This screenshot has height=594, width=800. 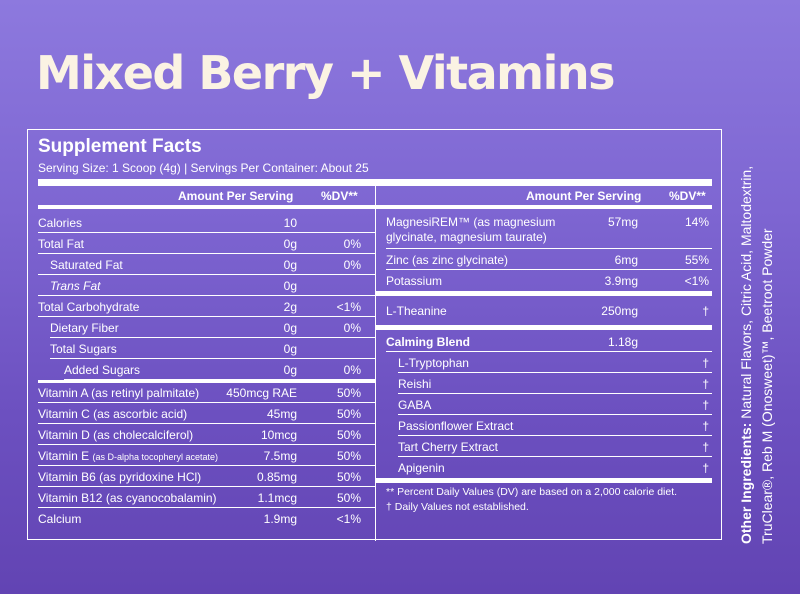 What do you see at coordinates (206, 518) in the screenshot?
I see `nutrient-row: Calcium 1.9mg <1%` at bounding box center [206, 518].